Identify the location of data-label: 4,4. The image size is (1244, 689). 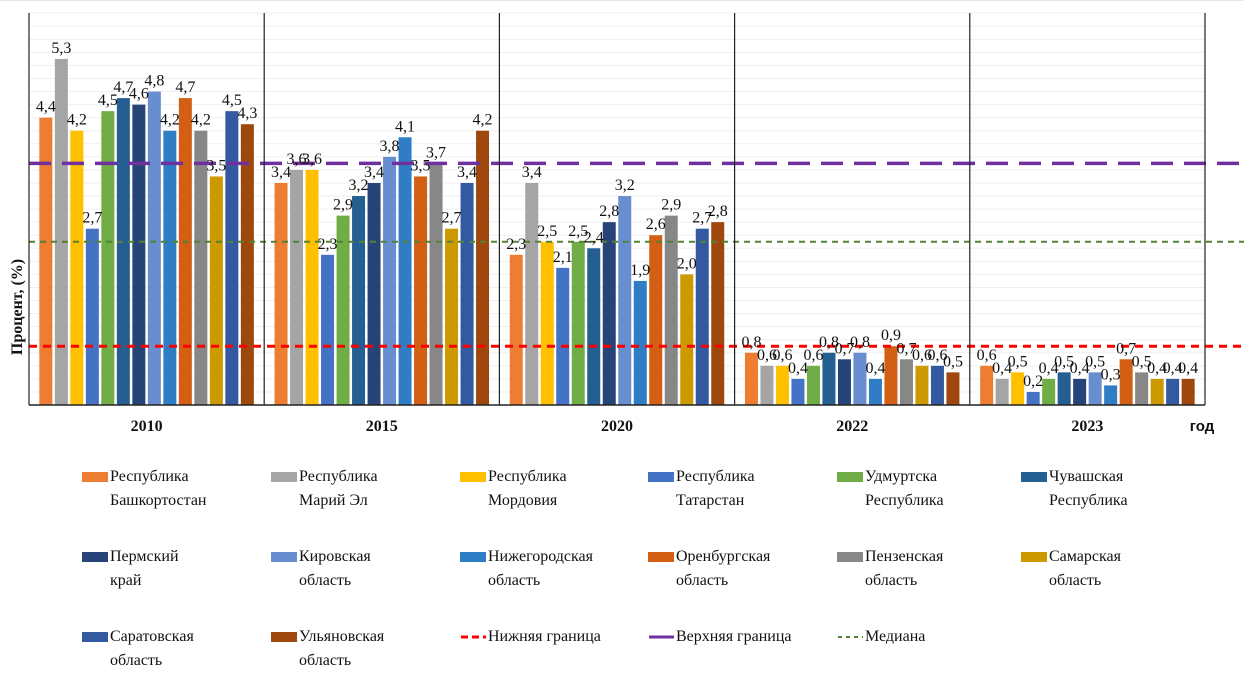
(46, 107).